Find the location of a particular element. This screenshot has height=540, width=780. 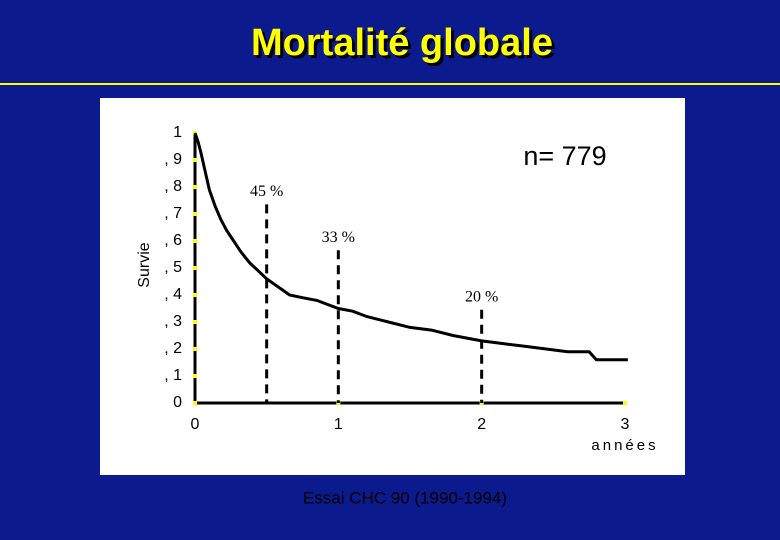

x-tick-label: 2 is located at coordinates (481, 424).